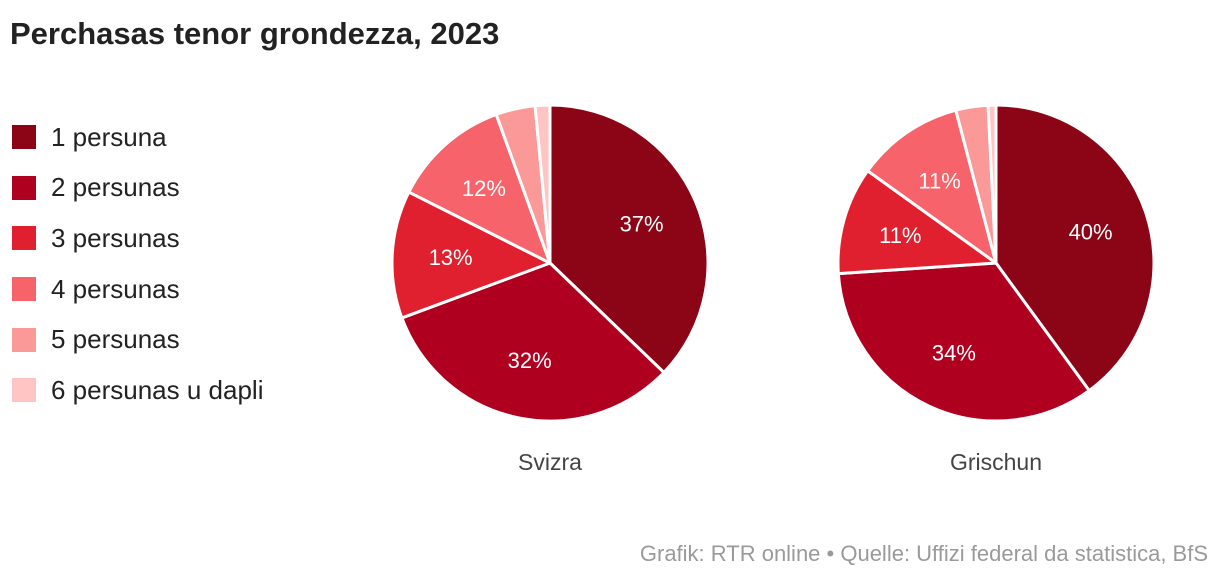  Describe the element at coordinates (642, 224) in the screenshot. I see `data-label: 37%` at that location.